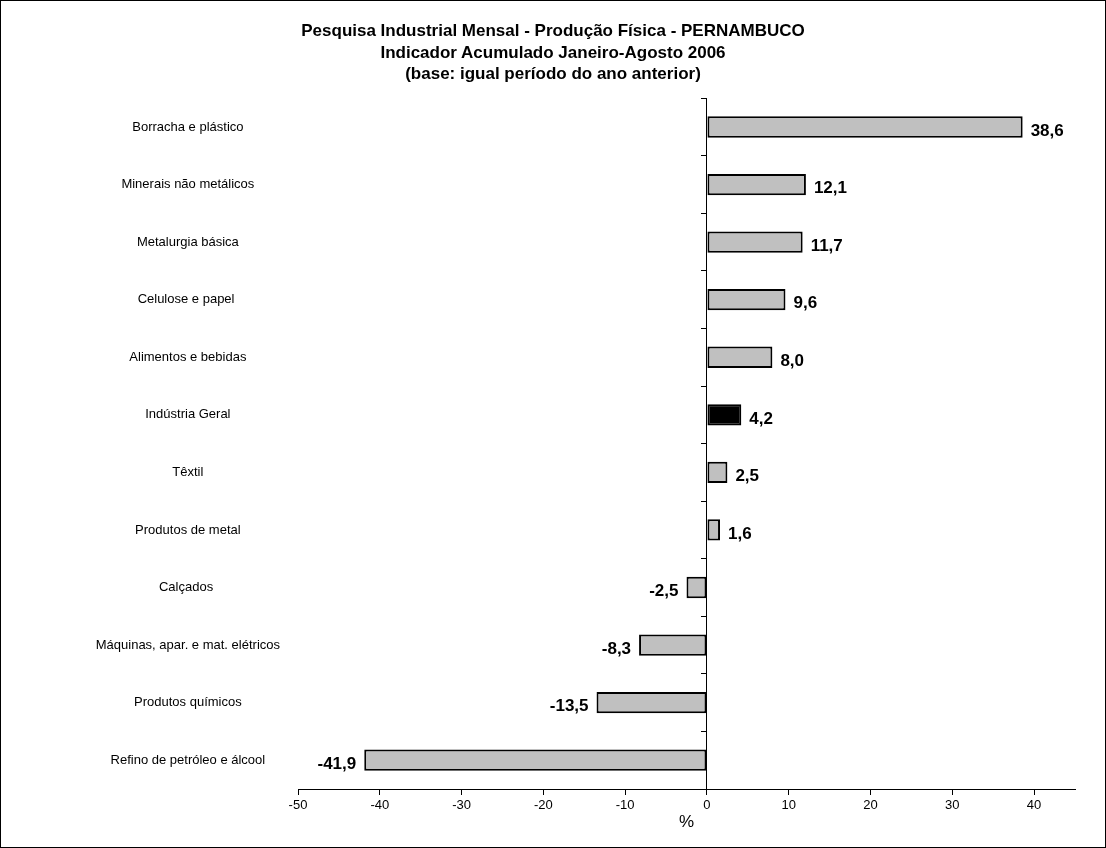 The height and width of the screenshot is (848, 1106). What do you see at coordinates (188, 471) in the screenshot?
I see `y-tick-label: Têxtil` at bounding box center [188, 471].